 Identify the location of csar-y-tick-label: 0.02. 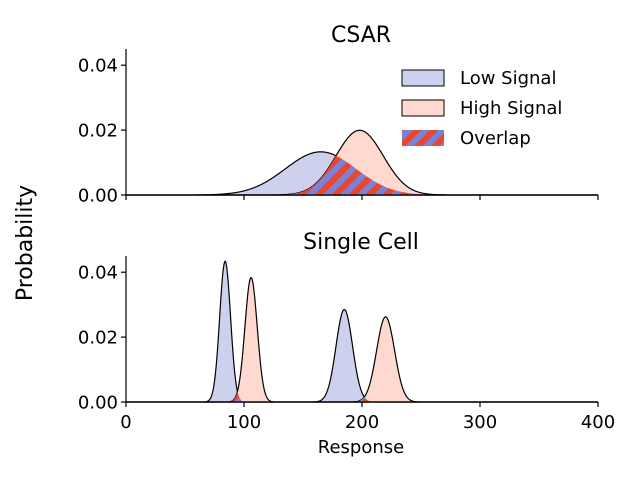
(98, 131).